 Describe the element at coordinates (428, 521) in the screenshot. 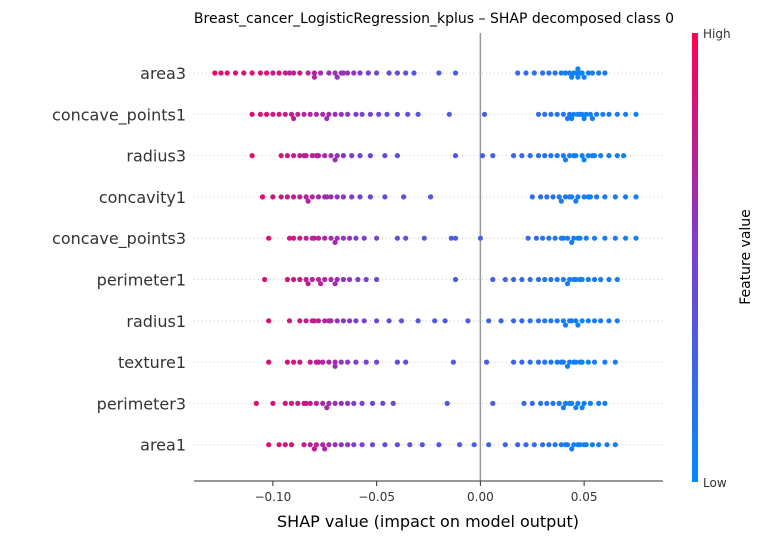

I see `x-axis-label: SHAP value (impact on model output)` at that location.